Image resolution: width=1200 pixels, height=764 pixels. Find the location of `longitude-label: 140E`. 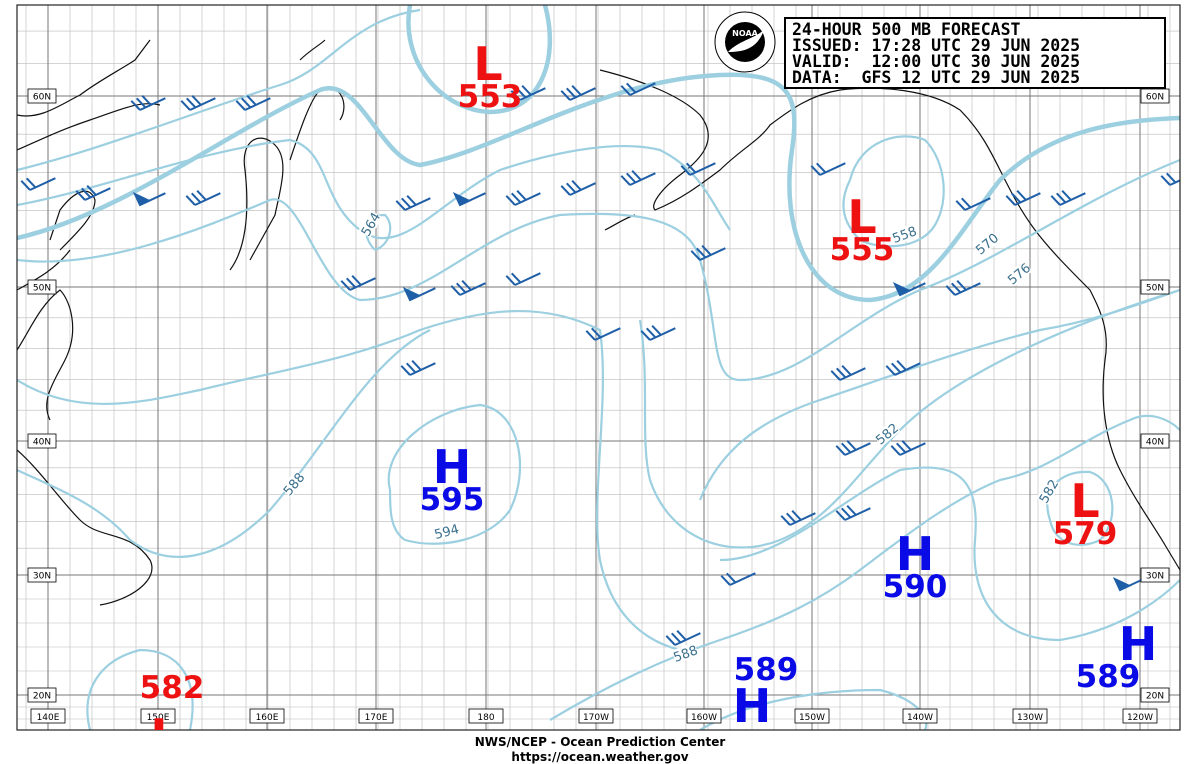

longitude-label: 140E is located at coordinates (48, 718).